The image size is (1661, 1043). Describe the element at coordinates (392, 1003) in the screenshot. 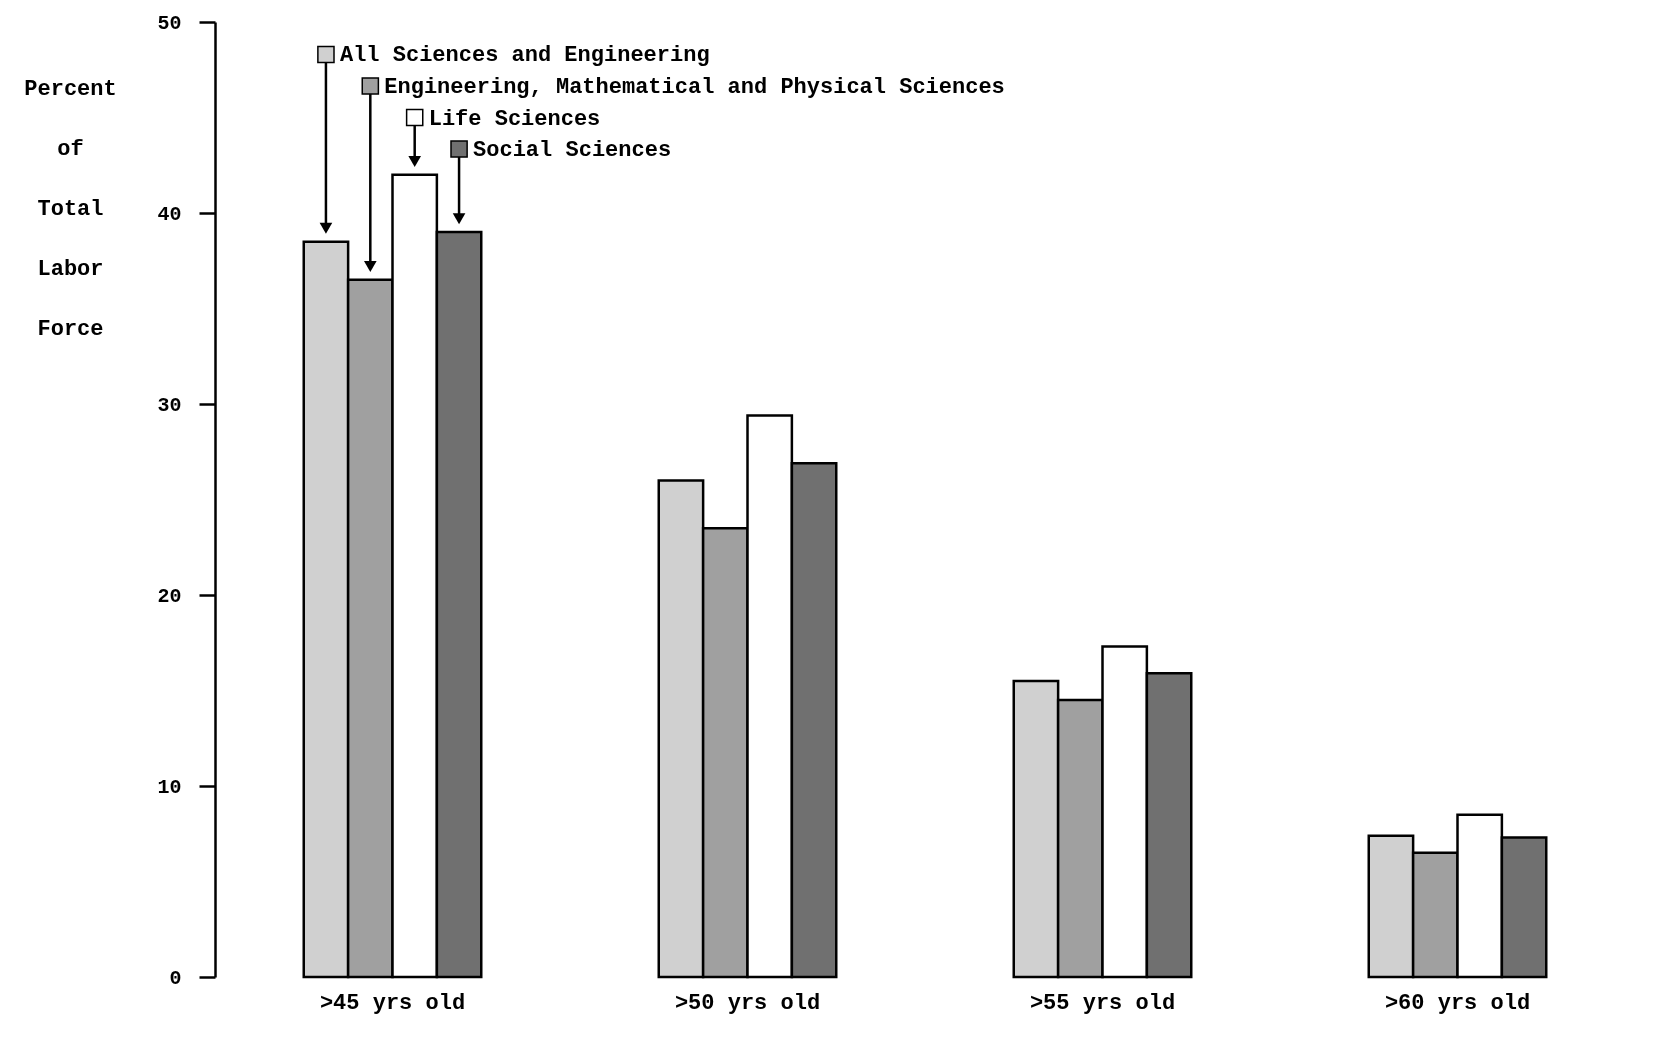

I see `x-tick-label: >45 yrs old` at that location.